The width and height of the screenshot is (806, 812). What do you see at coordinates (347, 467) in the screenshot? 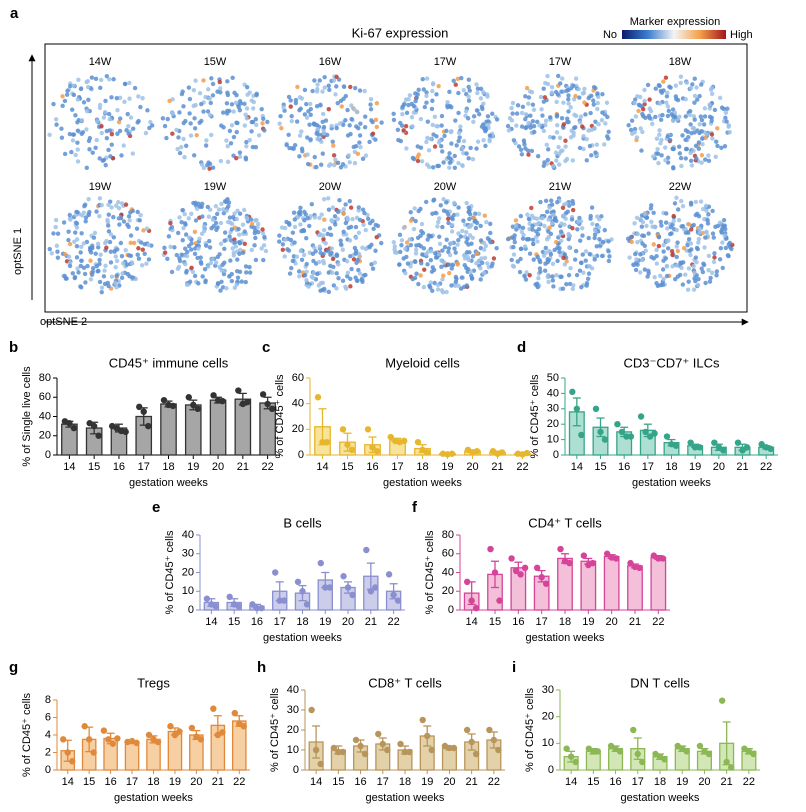
I see `x-tick-label: 15` at bounding box center [347, 467].